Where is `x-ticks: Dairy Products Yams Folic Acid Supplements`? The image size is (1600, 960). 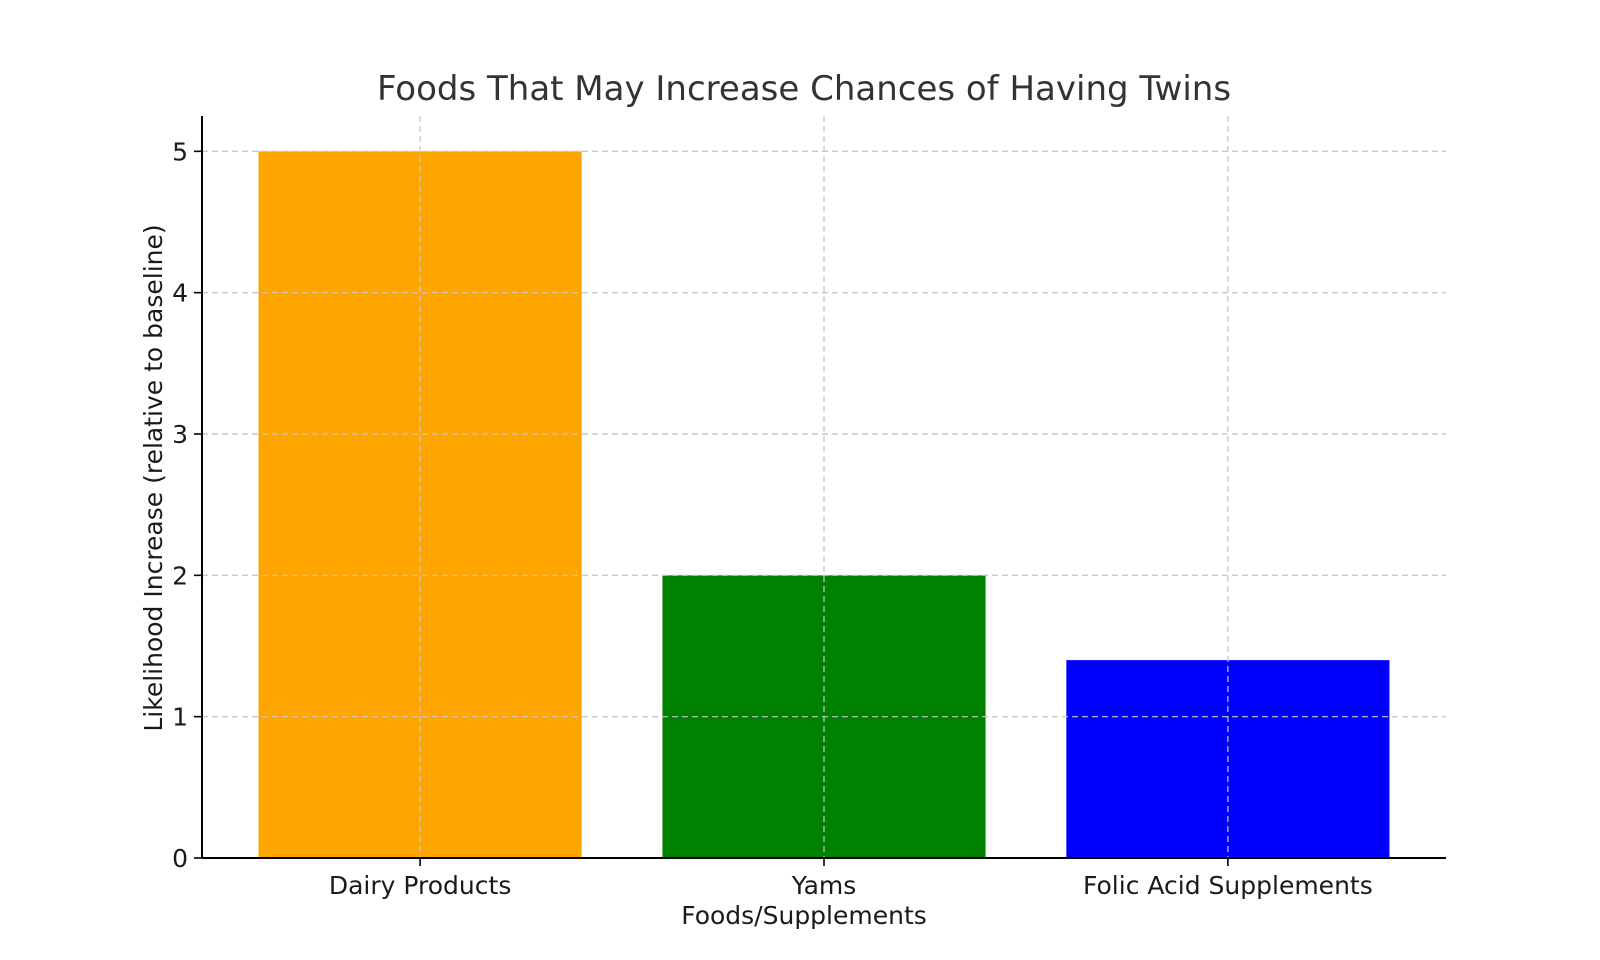 x-ticks: Dairy Products Yams Folic Acid Supplements is located at coordinates (851, 879).